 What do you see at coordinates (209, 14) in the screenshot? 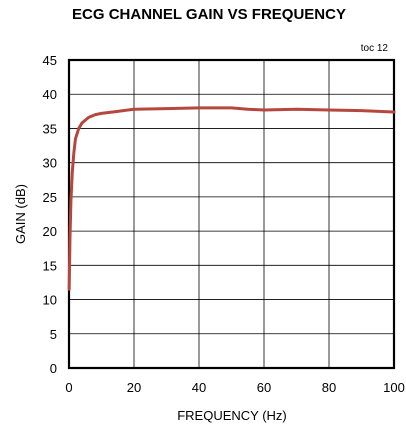
I see `chart-title: ECG CHANNEL GAIN VS FREQUENCY` at bounding box center [209, 14].